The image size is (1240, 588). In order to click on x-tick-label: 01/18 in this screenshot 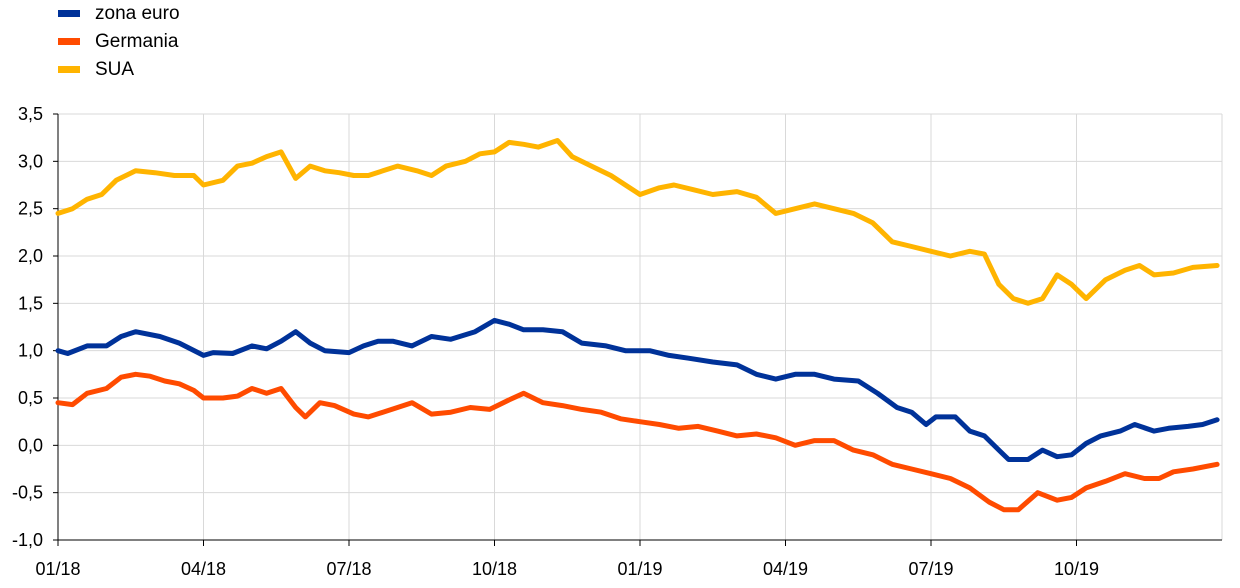, I will do `click(57, 569)`.